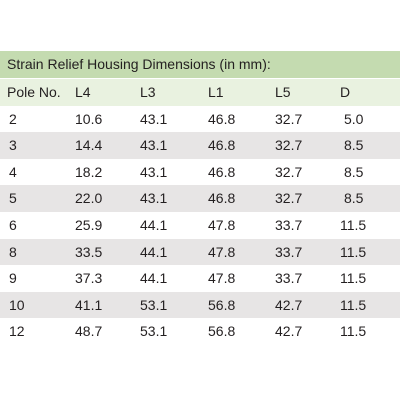 This screenshot has width=400, height=400. What do you see at coordinates (13, 224) in the screenshot?
I see `table-cell: 6` at bounding box center [13, 224].